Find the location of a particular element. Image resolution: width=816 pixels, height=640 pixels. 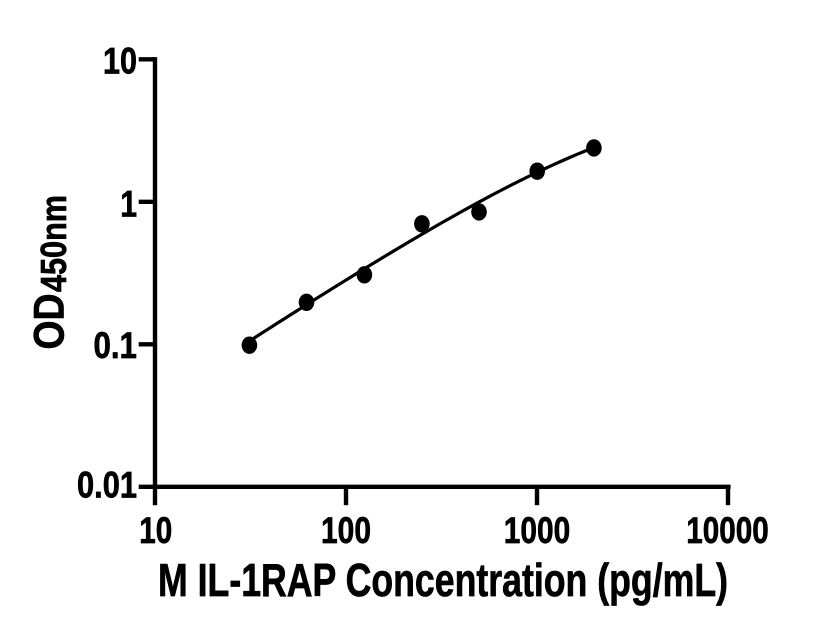

svg-text:M IL-1RAP Concentration (pg/mL: M IL-1RAP Concentration (pg/mL) is located at coordinates (443, 580).